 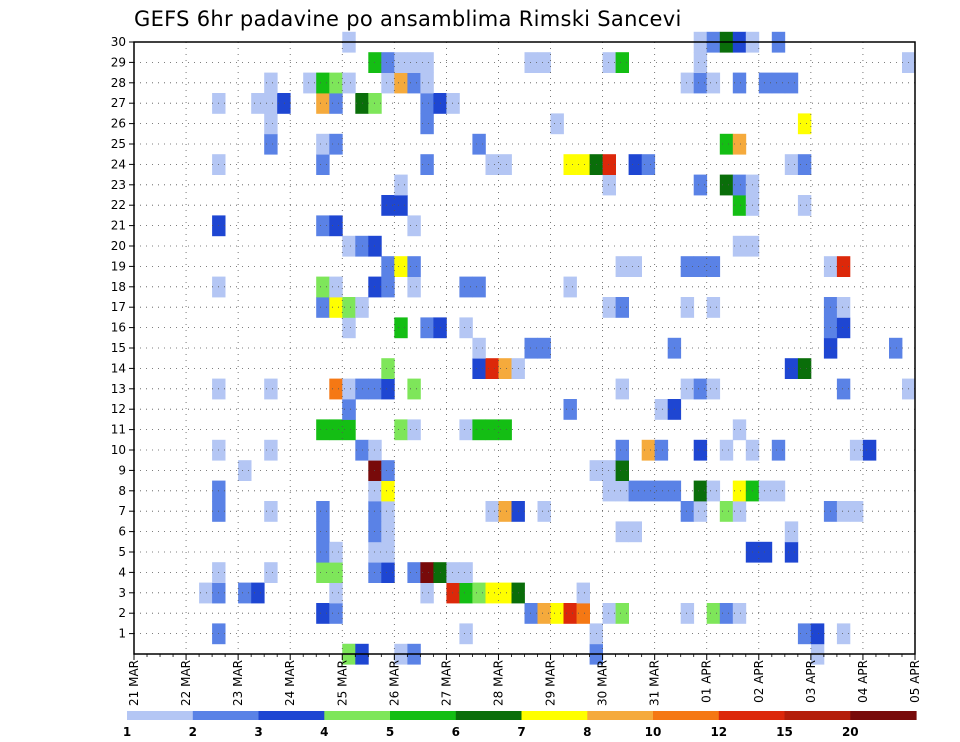 What do you see at coordinates (118, 205) in the screenshot?
I see `y-tick-label: 22` at bounding box center [118, 205].